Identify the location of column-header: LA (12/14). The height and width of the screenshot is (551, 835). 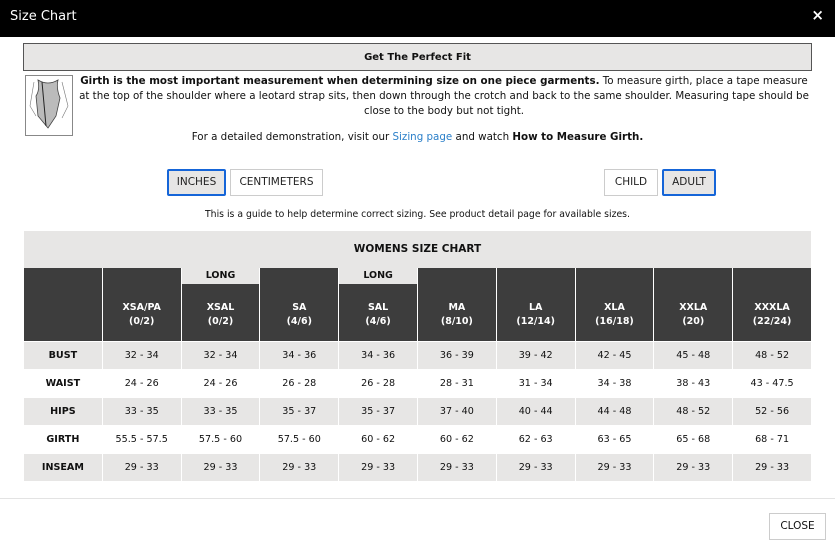
(535, 304).